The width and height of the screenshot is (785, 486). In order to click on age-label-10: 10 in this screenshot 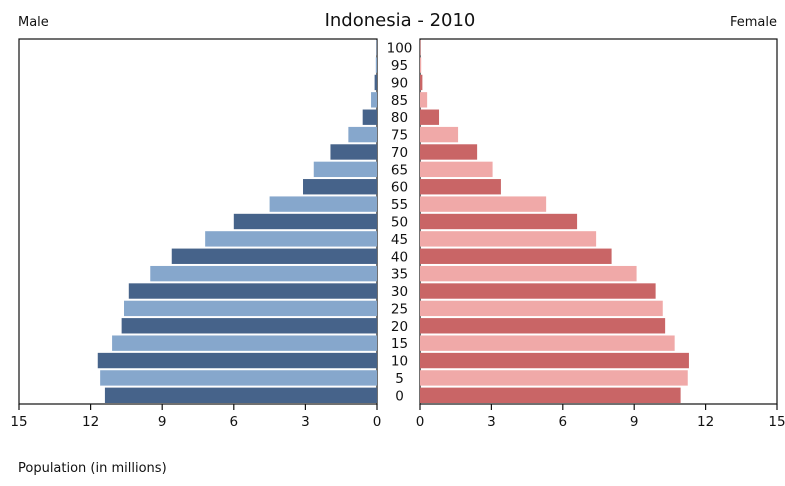, I will do `click(399, 362)`.